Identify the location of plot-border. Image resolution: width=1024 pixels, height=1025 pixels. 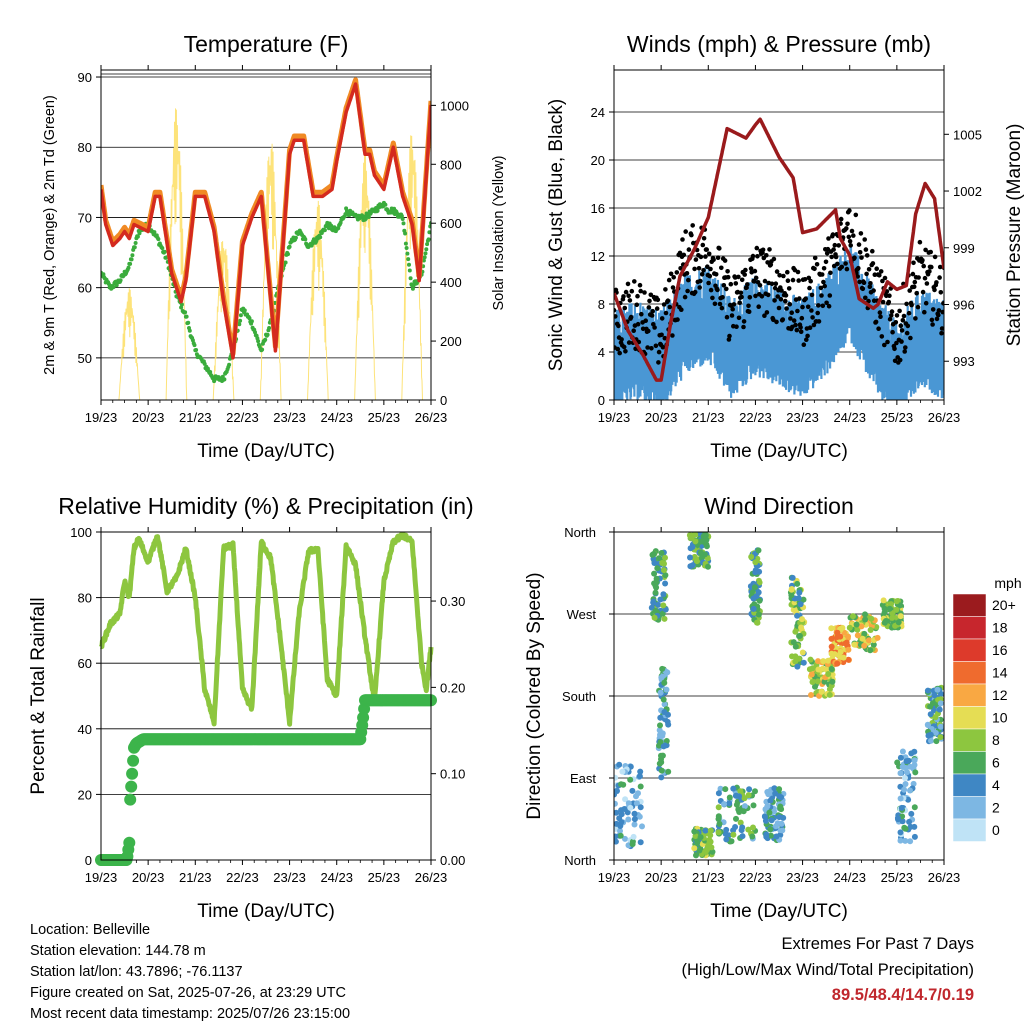
(779, 235).